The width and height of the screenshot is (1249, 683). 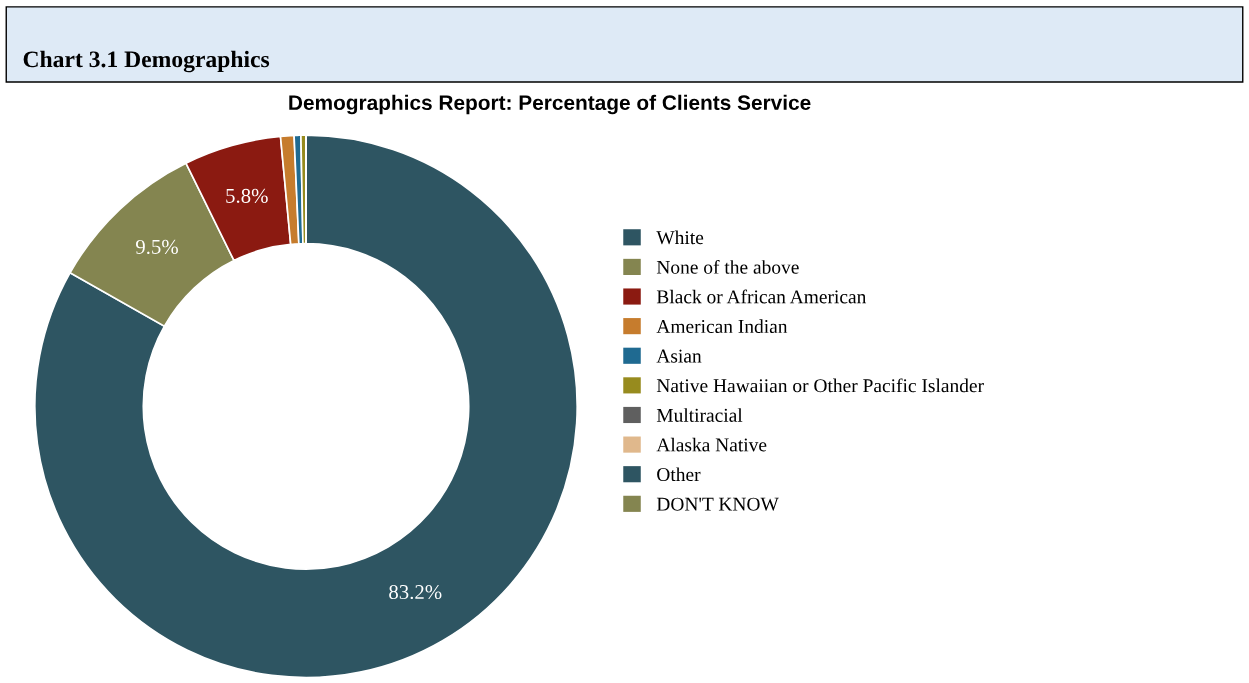 I want to click on legend-label: Alaska Native, so click(x=711, y=444).